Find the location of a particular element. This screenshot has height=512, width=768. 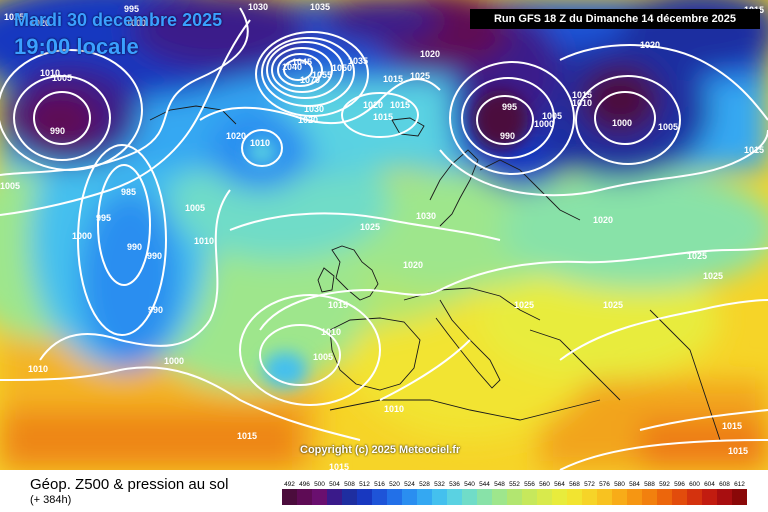

forecast-time: 19:00 locale is located at coordinates (76, 46).